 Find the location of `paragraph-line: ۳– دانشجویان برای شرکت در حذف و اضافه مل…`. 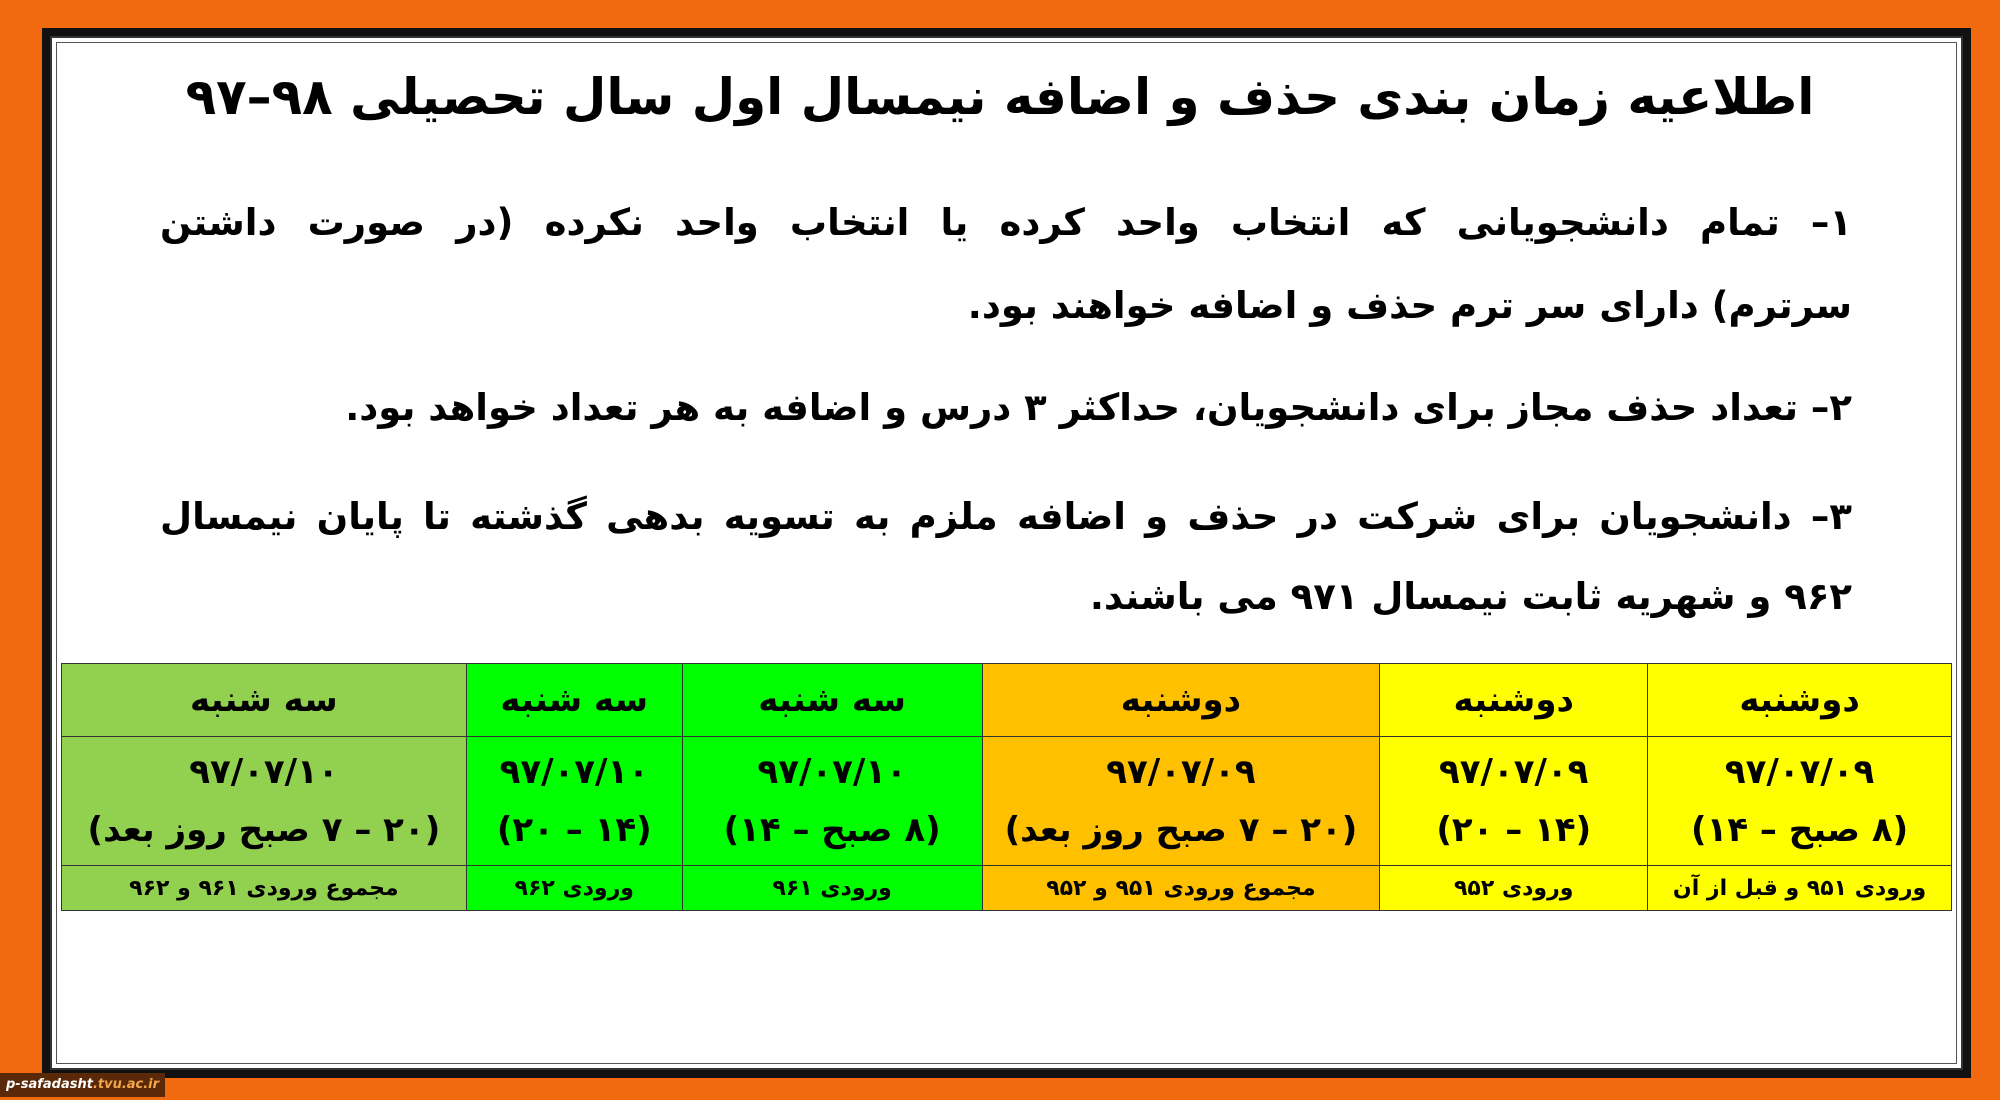

paragraph-line: ۳– دانشجویان برای شرکت در حذف و اضافه مل… is located at coordinates (1006, 516).